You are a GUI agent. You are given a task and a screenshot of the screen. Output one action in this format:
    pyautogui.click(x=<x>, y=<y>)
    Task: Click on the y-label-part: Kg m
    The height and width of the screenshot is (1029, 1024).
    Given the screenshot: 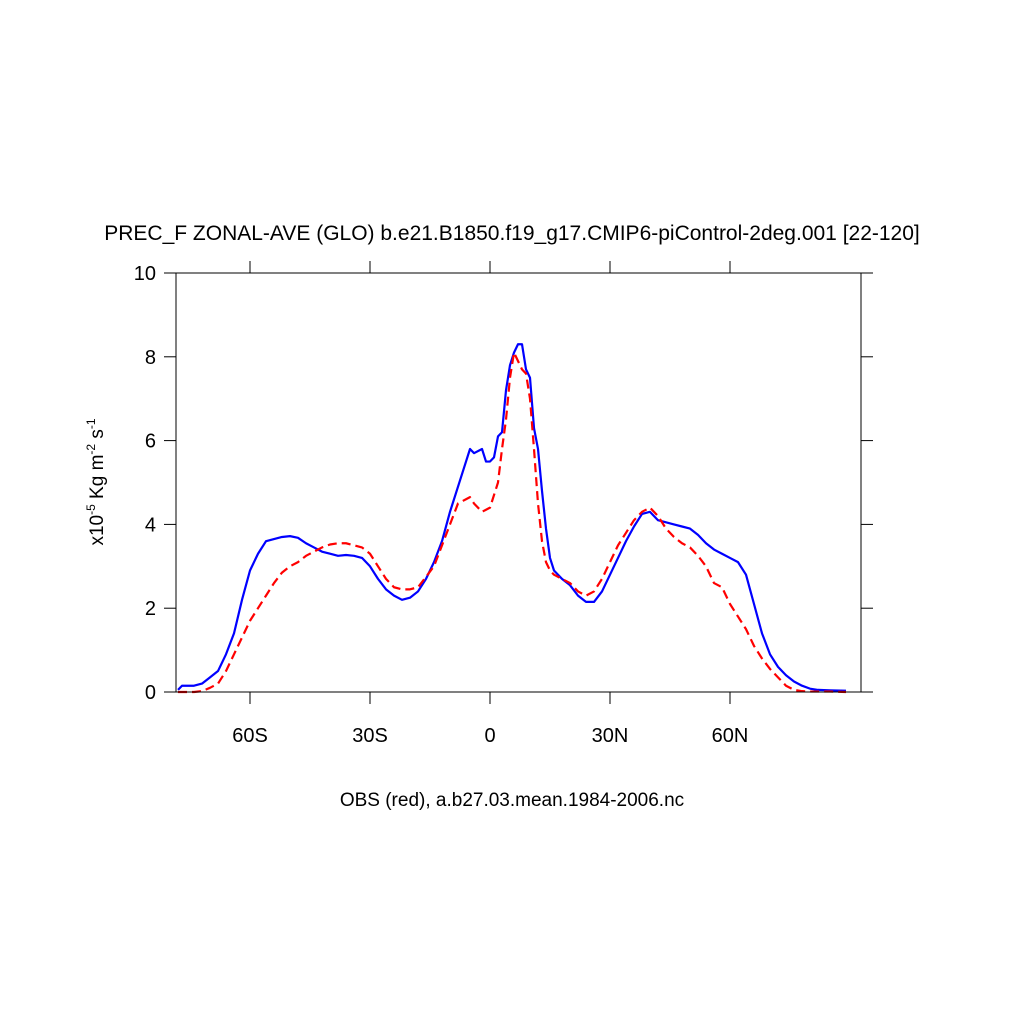 What is the action you would take?
    pyautogui.click(x=97, y=480)
    